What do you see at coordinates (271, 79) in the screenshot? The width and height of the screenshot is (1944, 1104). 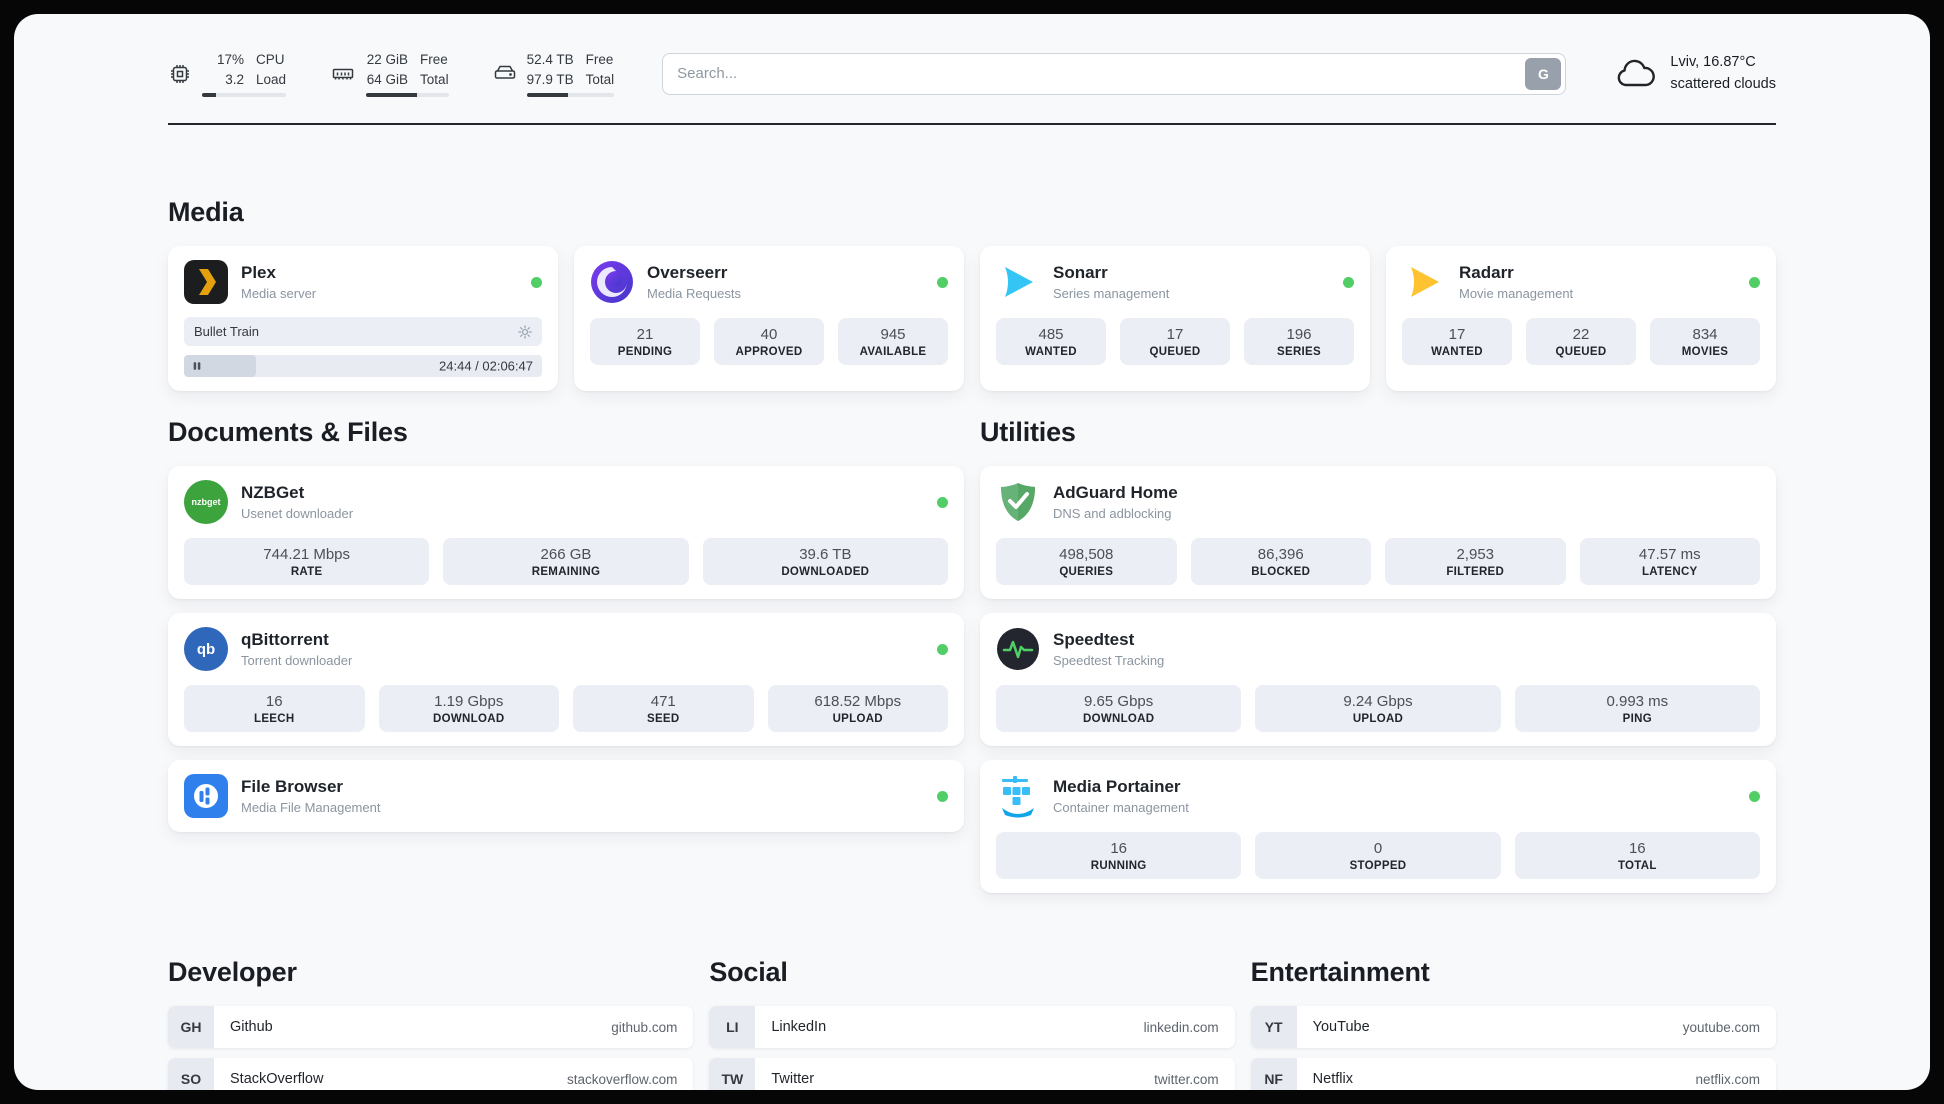 I see `cpu-load-label: Load` at bounding box center [271, 79].